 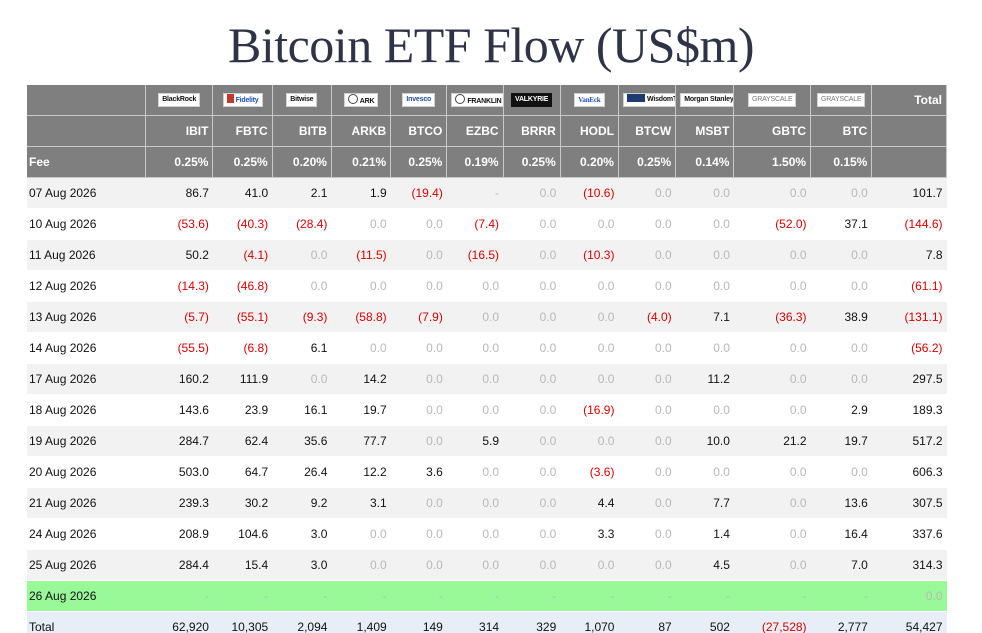 I want to click on bitwise-logo: Bitwise, so click(x=302, y=100).